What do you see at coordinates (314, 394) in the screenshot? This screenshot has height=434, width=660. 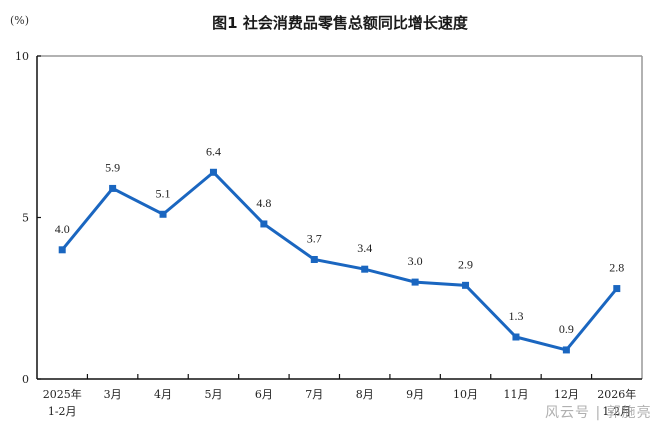 I see `x-tick-label: 7月` at bounding box center [314, 394].